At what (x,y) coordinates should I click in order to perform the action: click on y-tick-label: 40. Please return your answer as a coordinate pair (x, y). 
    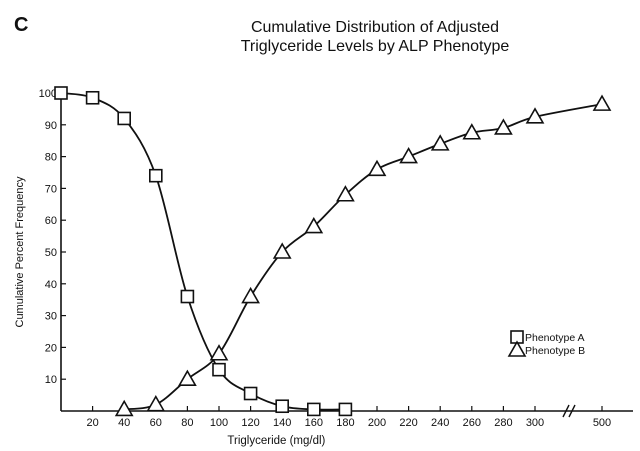
    Looking at the image, I should click on (51, 285).